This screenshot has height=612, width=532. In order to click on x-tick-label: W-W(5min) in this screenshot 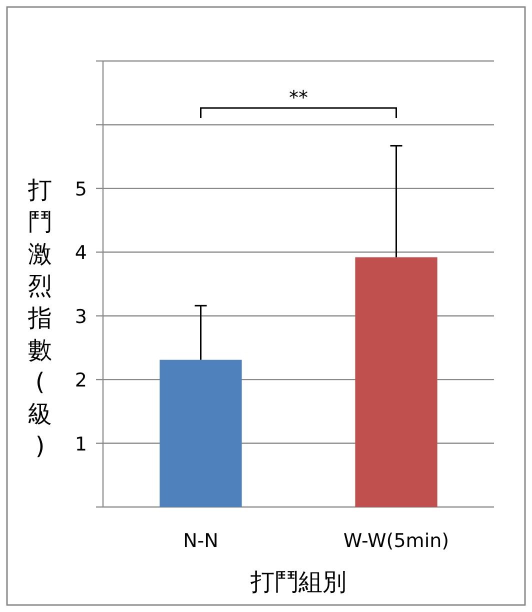, I will do `click(396, 541)`.